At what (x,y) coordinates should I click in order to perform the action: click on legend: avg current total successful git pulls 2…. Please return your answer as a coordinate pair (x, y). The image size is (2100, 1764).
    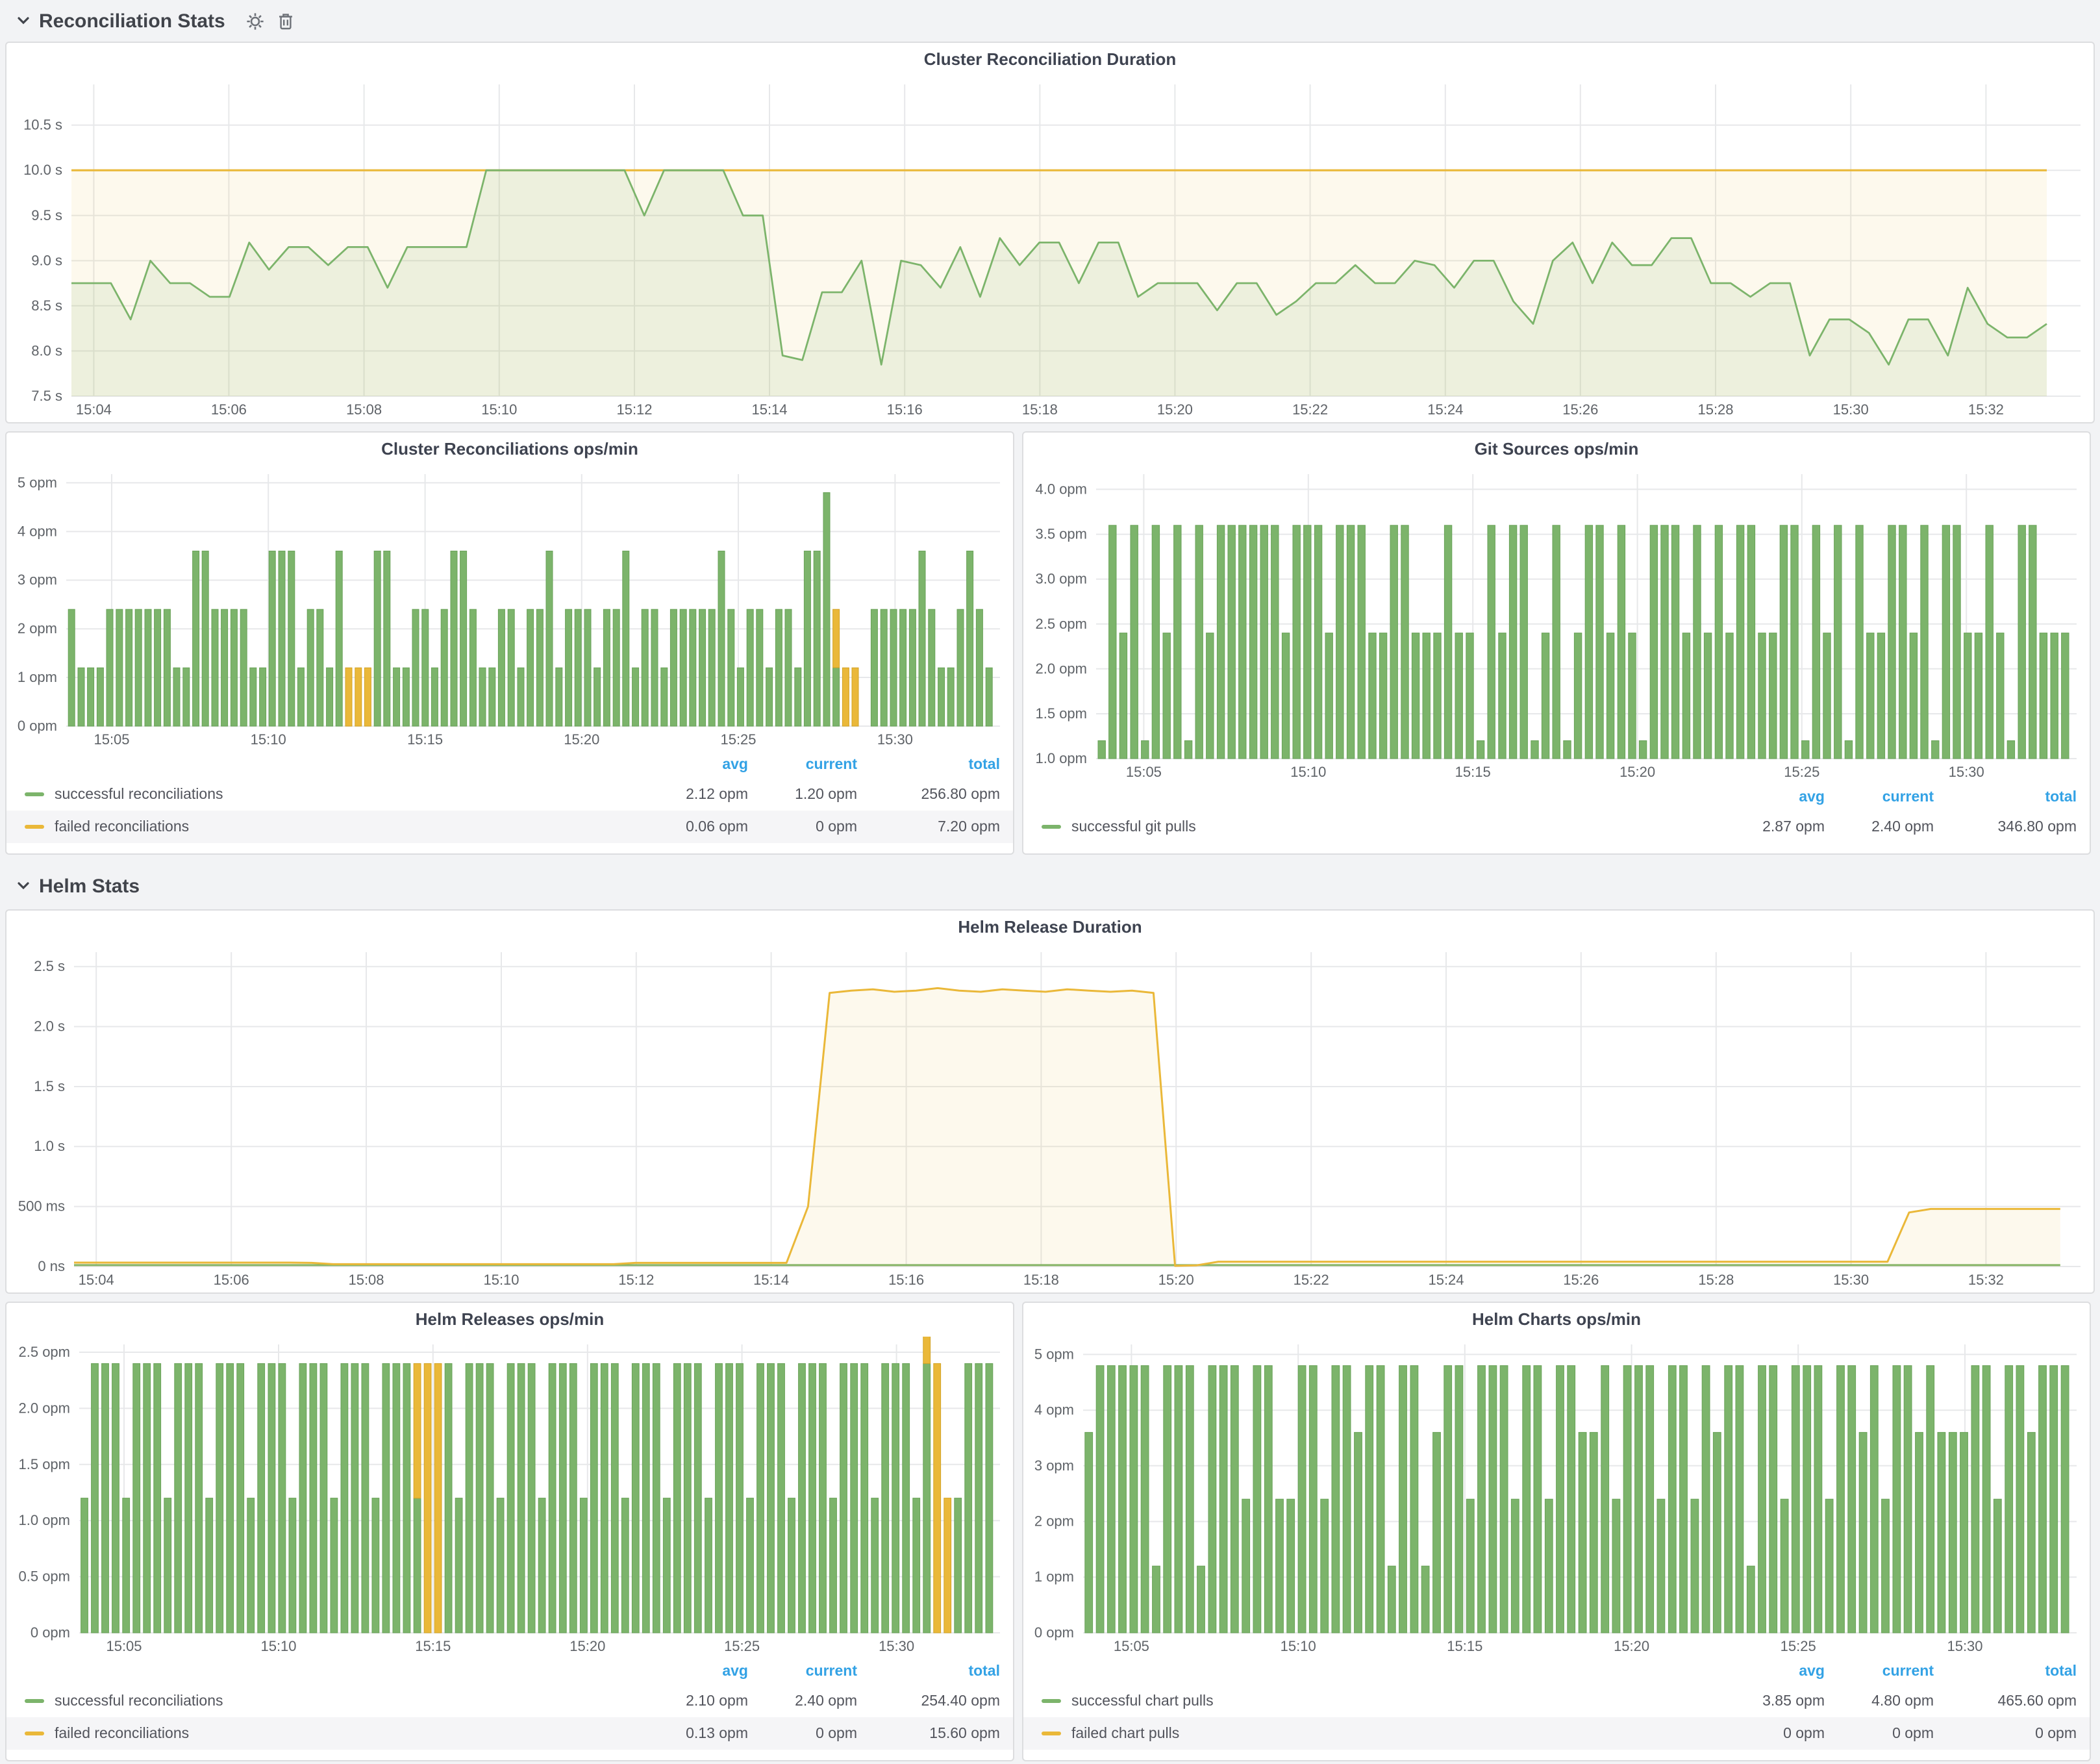
    Looking at the image, I should click on (1557, 819).